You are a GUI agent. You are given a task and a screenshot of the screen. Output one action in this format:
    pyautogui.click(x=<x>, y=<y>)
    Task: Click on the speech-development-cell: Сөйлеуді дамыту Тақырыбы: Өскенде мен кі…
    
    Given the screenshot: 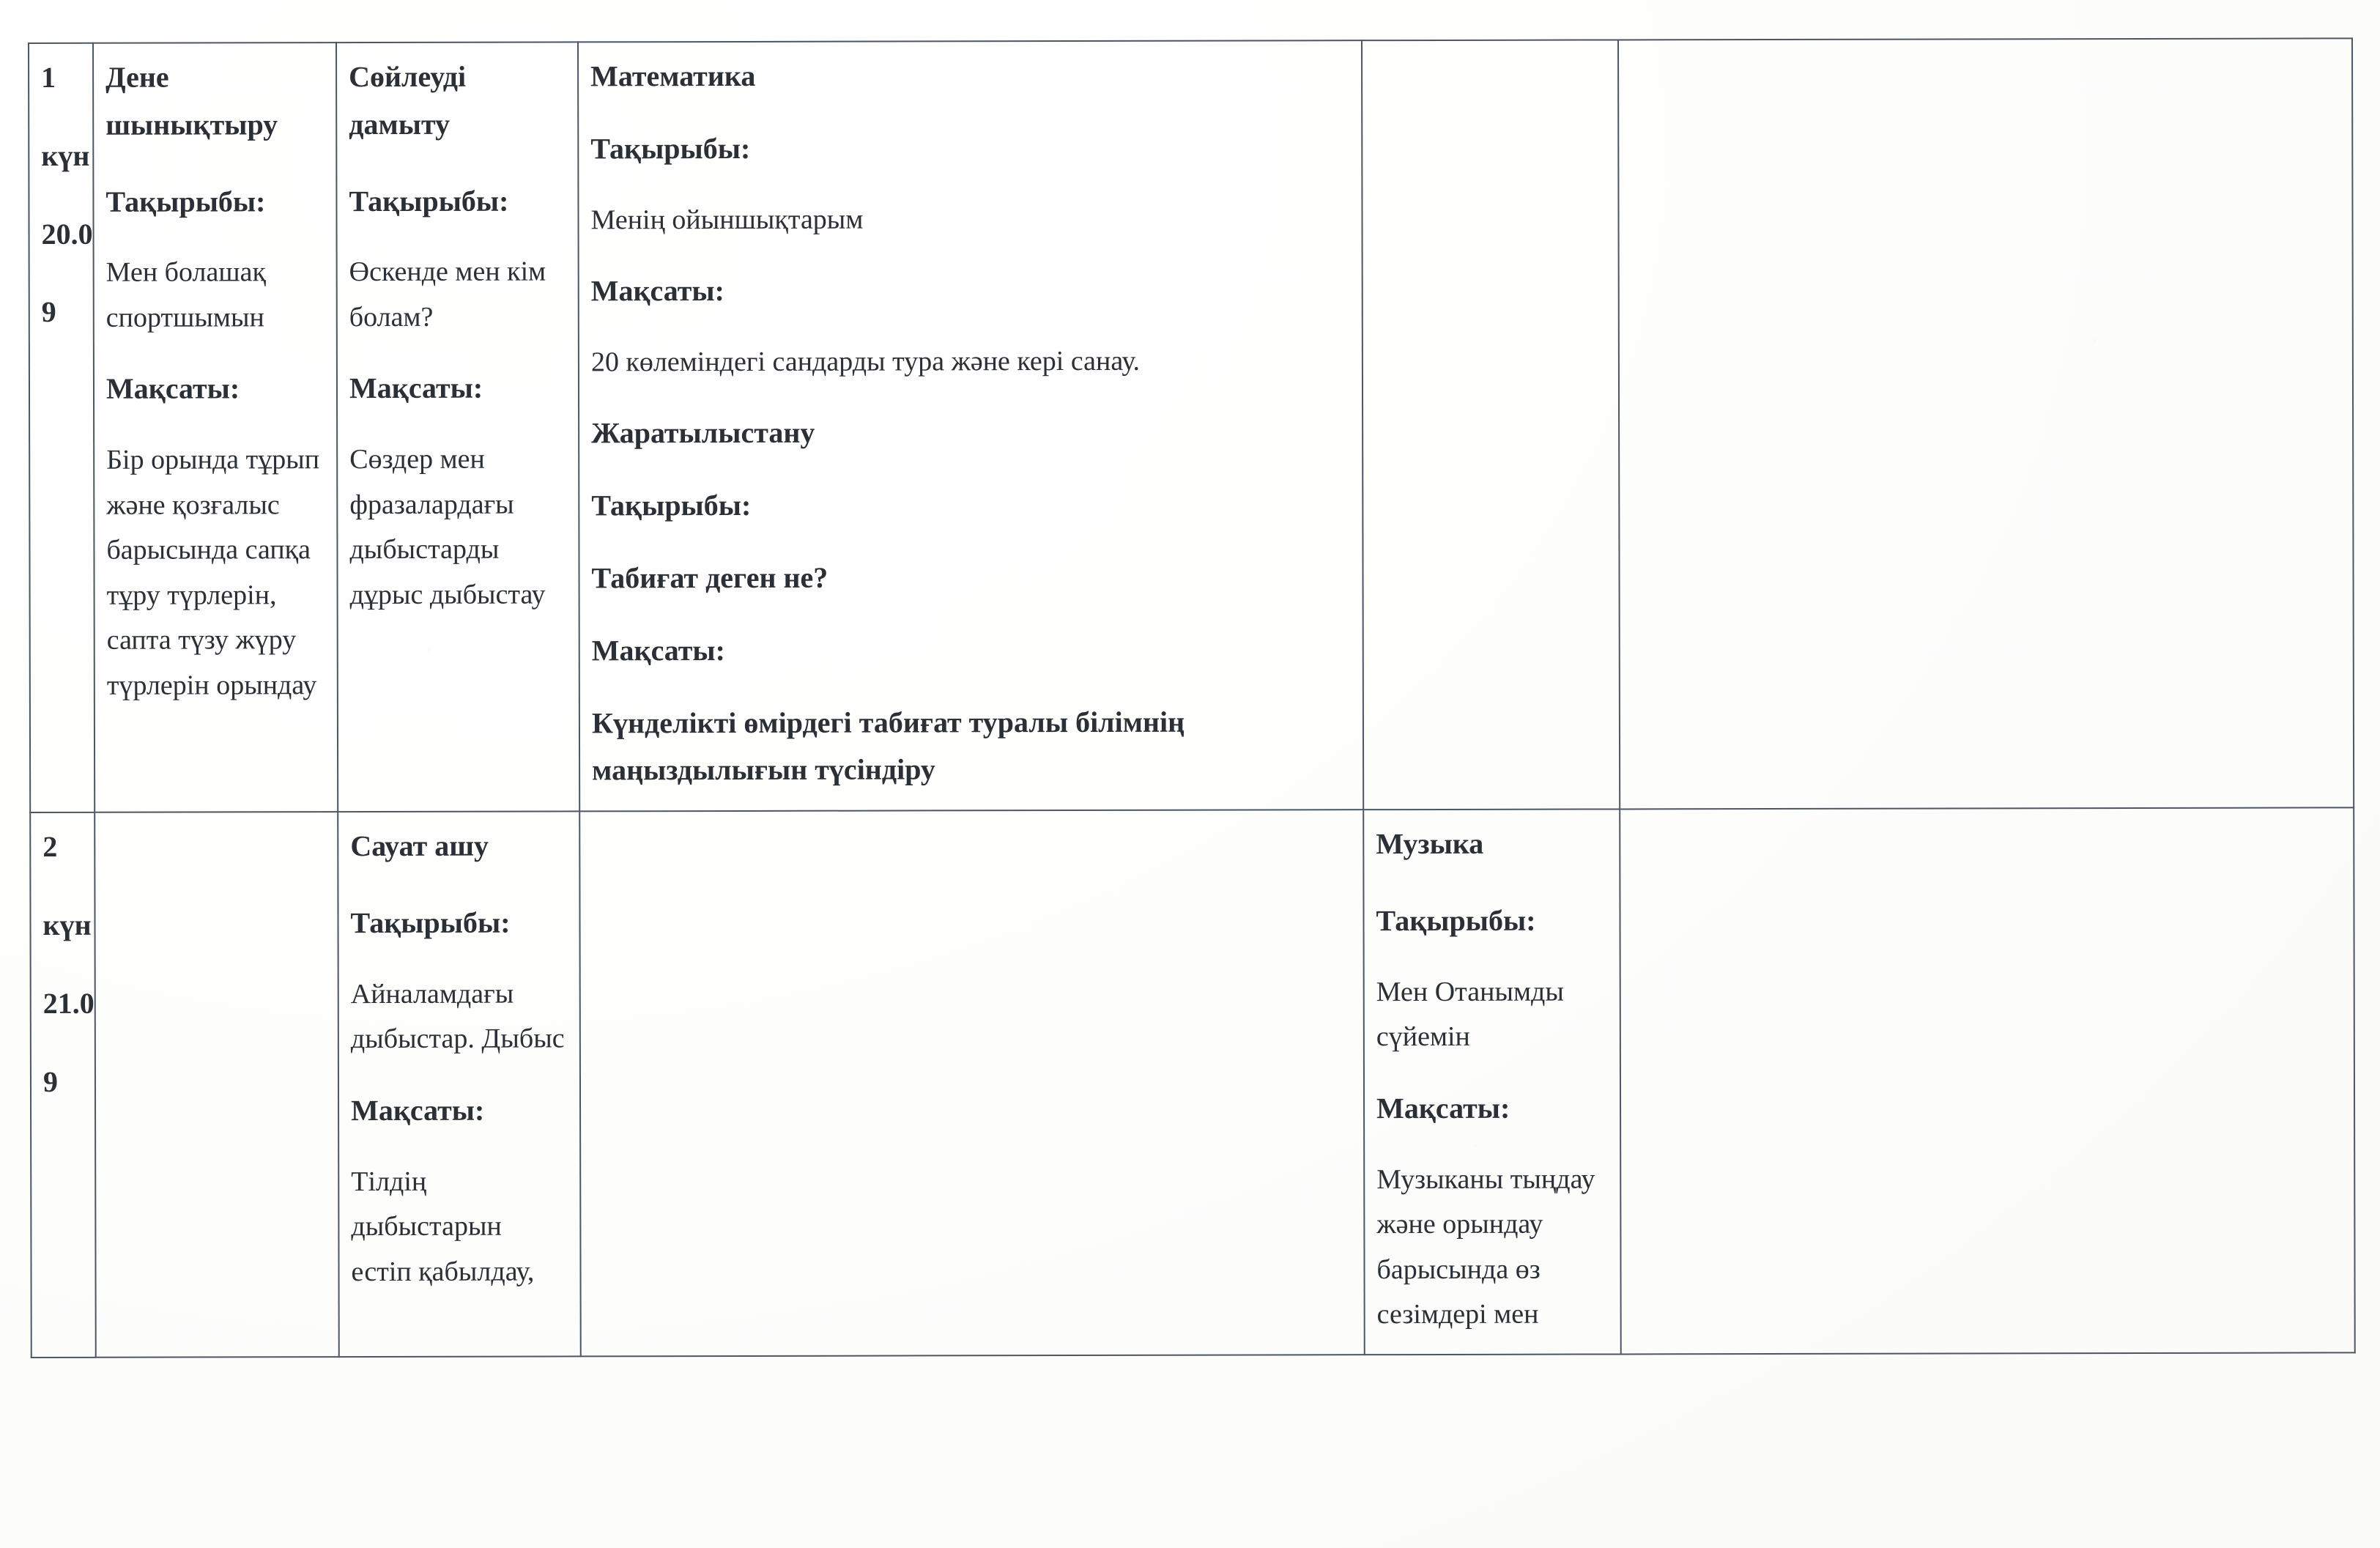 What is the action you would take?
    pyautogui.click(x=458, y=427)
    